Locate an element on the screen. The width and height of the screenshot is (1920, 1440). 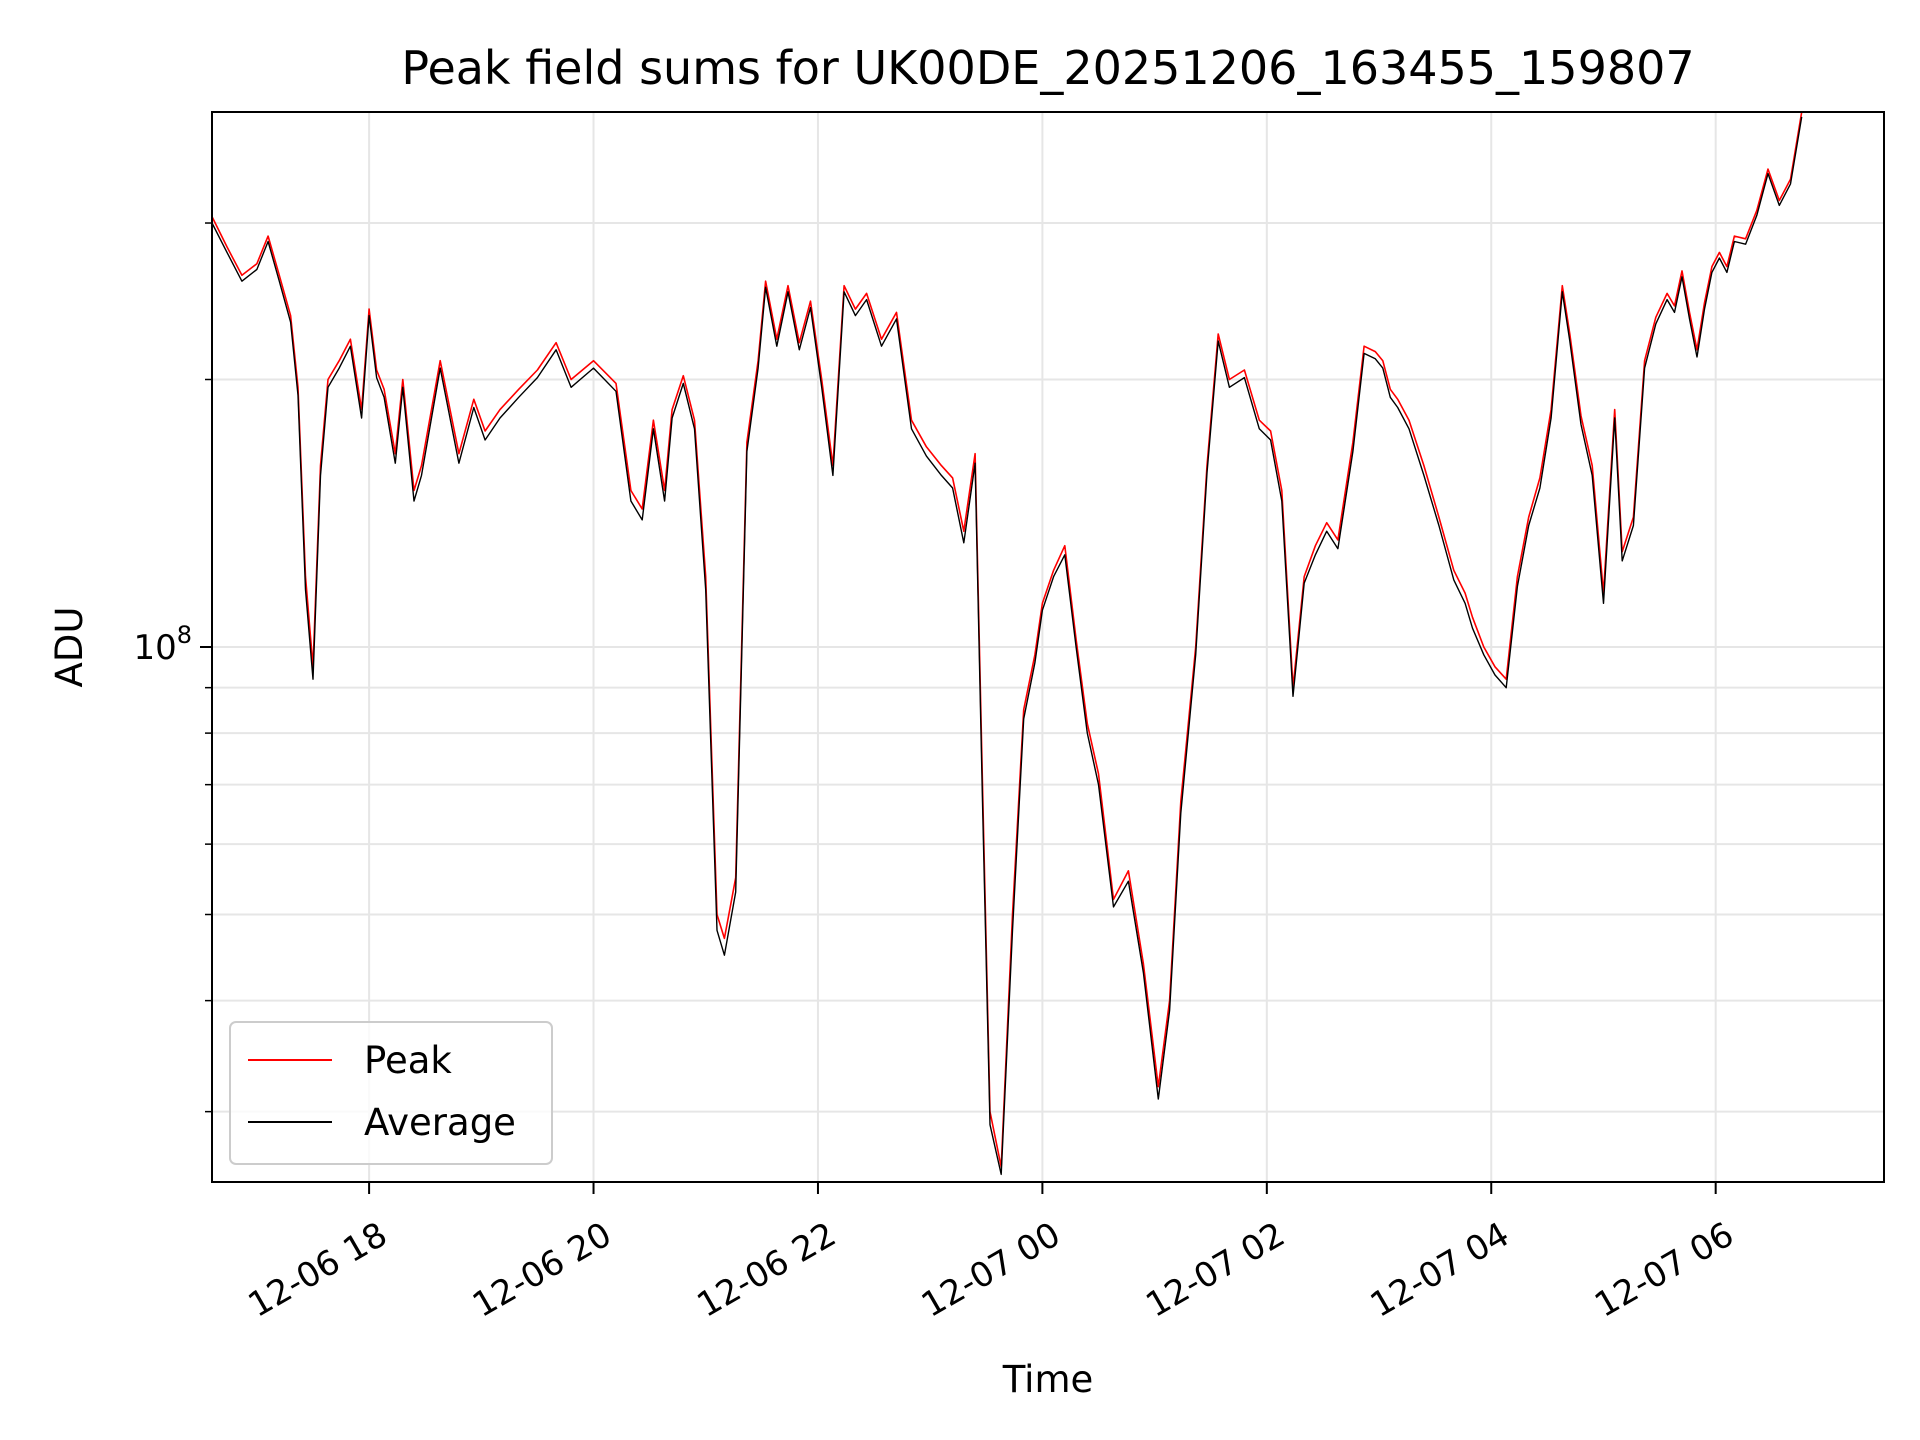
legend-box is located at coordinates (391, 1093).